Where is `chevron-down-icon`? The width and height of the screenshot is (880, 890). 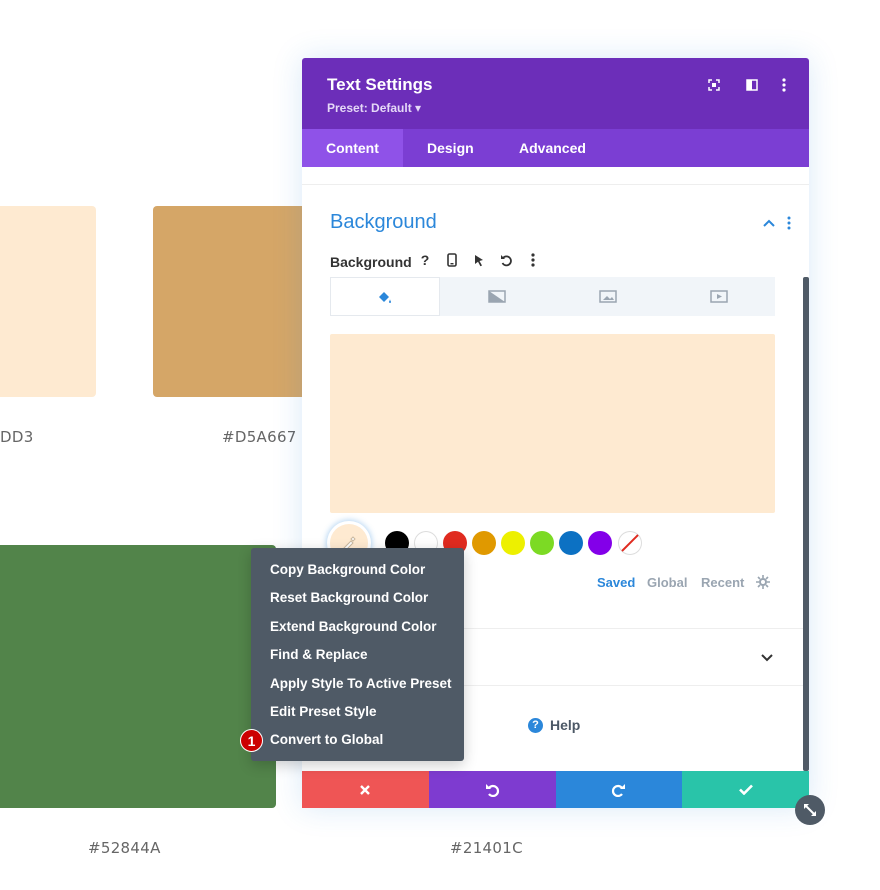
chevron-down-icon is located at coordinates (767, 658).